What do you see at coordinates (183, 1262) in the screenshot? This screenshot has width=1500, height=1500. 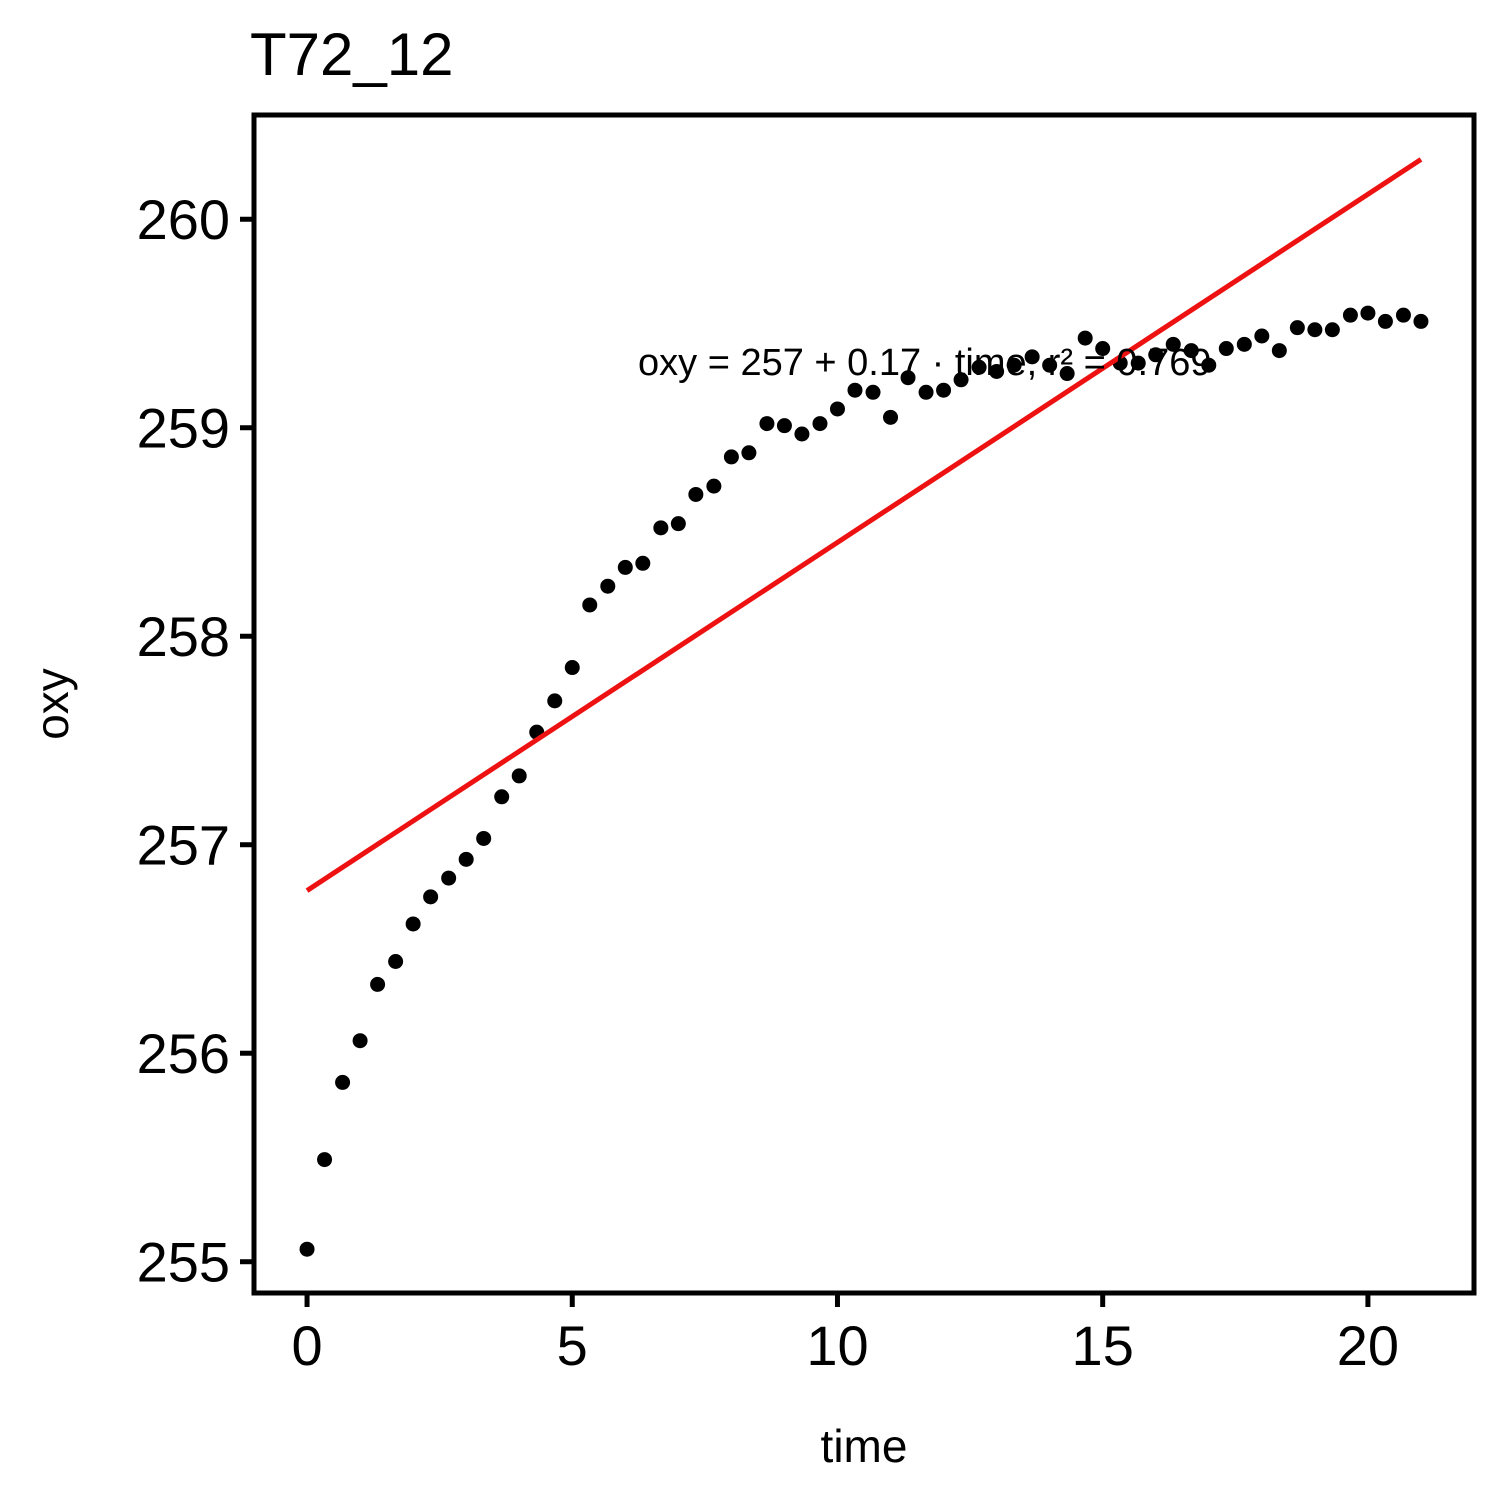 I see `y-tick-label: 255` at bounding box center [183, 1262].